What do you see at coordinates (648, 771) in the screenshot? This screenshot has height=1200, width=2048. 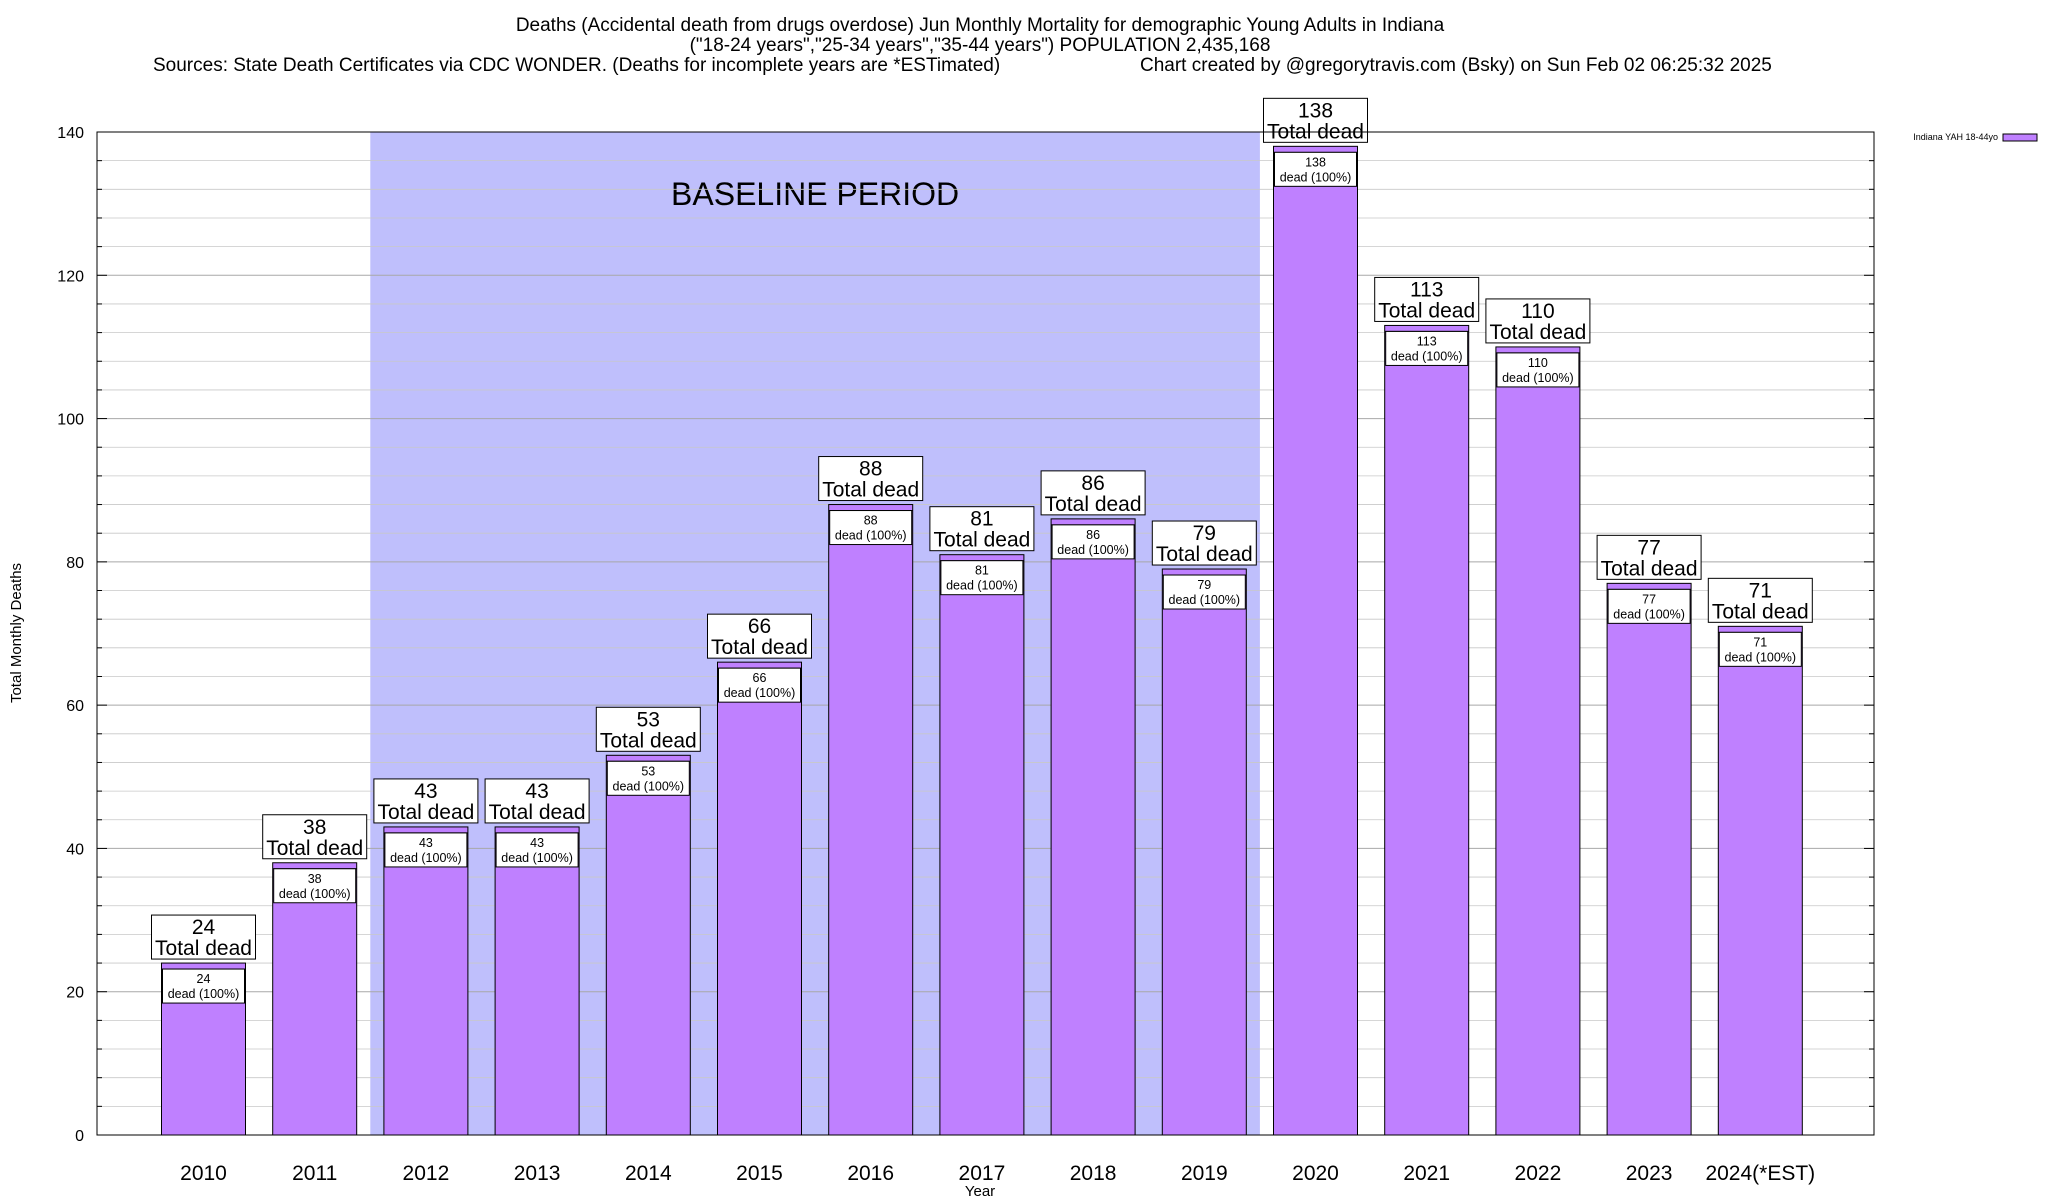 I see `inner-value-label: 53` at bounding box center [648, 771].